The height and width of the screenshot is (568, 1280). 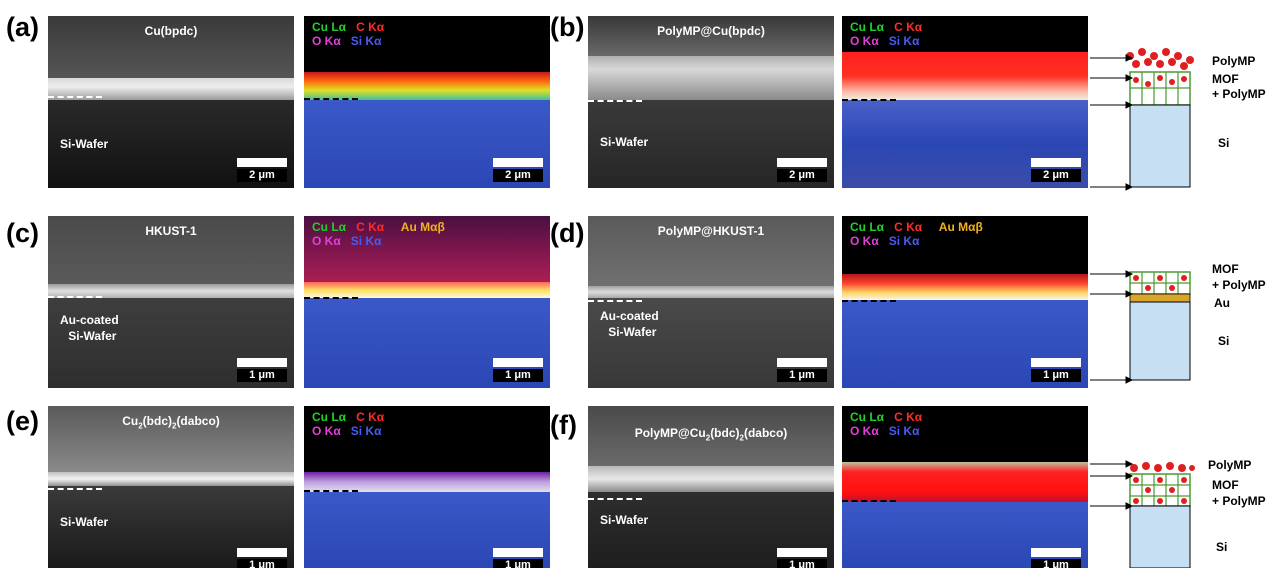 I want to click on legend-f: Cu Lα C Kα O Kα Si Kα, so click(x=886, y=424).